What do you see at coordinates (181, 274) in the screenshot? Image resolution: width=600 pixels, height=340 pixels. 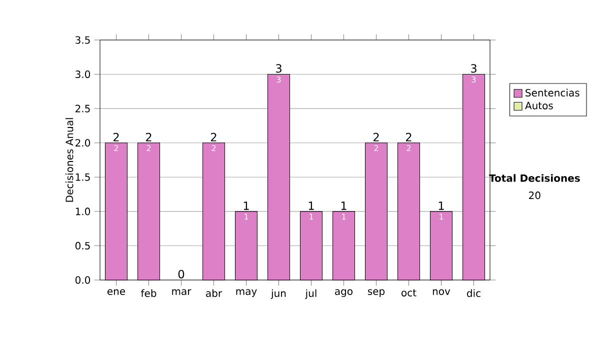 I see `total-label: 0` at bounding box center [181, 274].